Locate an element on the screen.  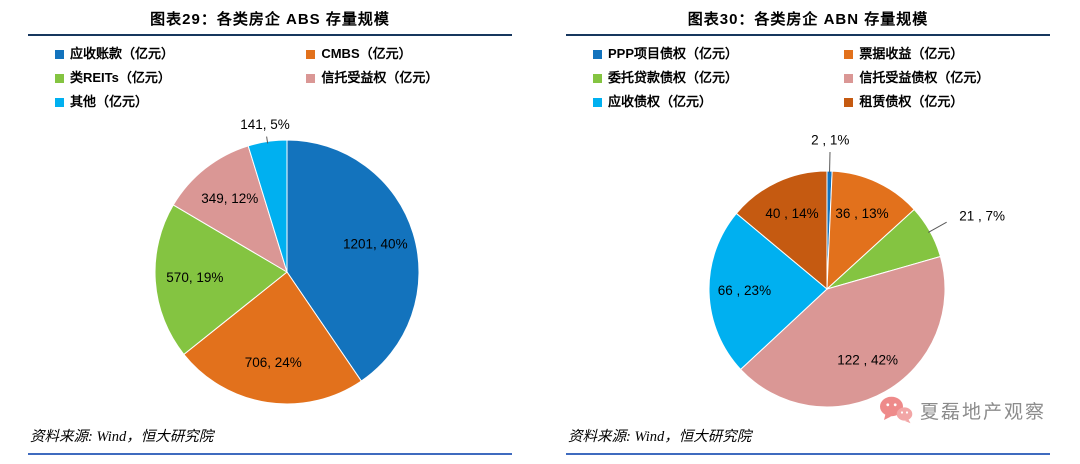
legend-item: 委托贷款债权（亿元） is located at coordinates (718, 78).